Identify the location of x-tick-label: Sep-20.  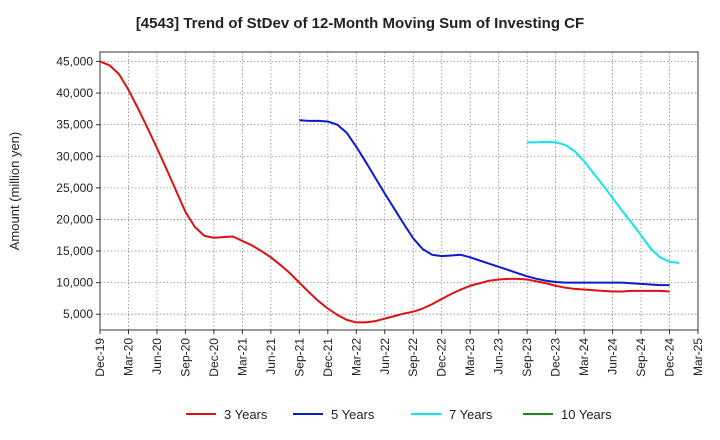
(185, 357).